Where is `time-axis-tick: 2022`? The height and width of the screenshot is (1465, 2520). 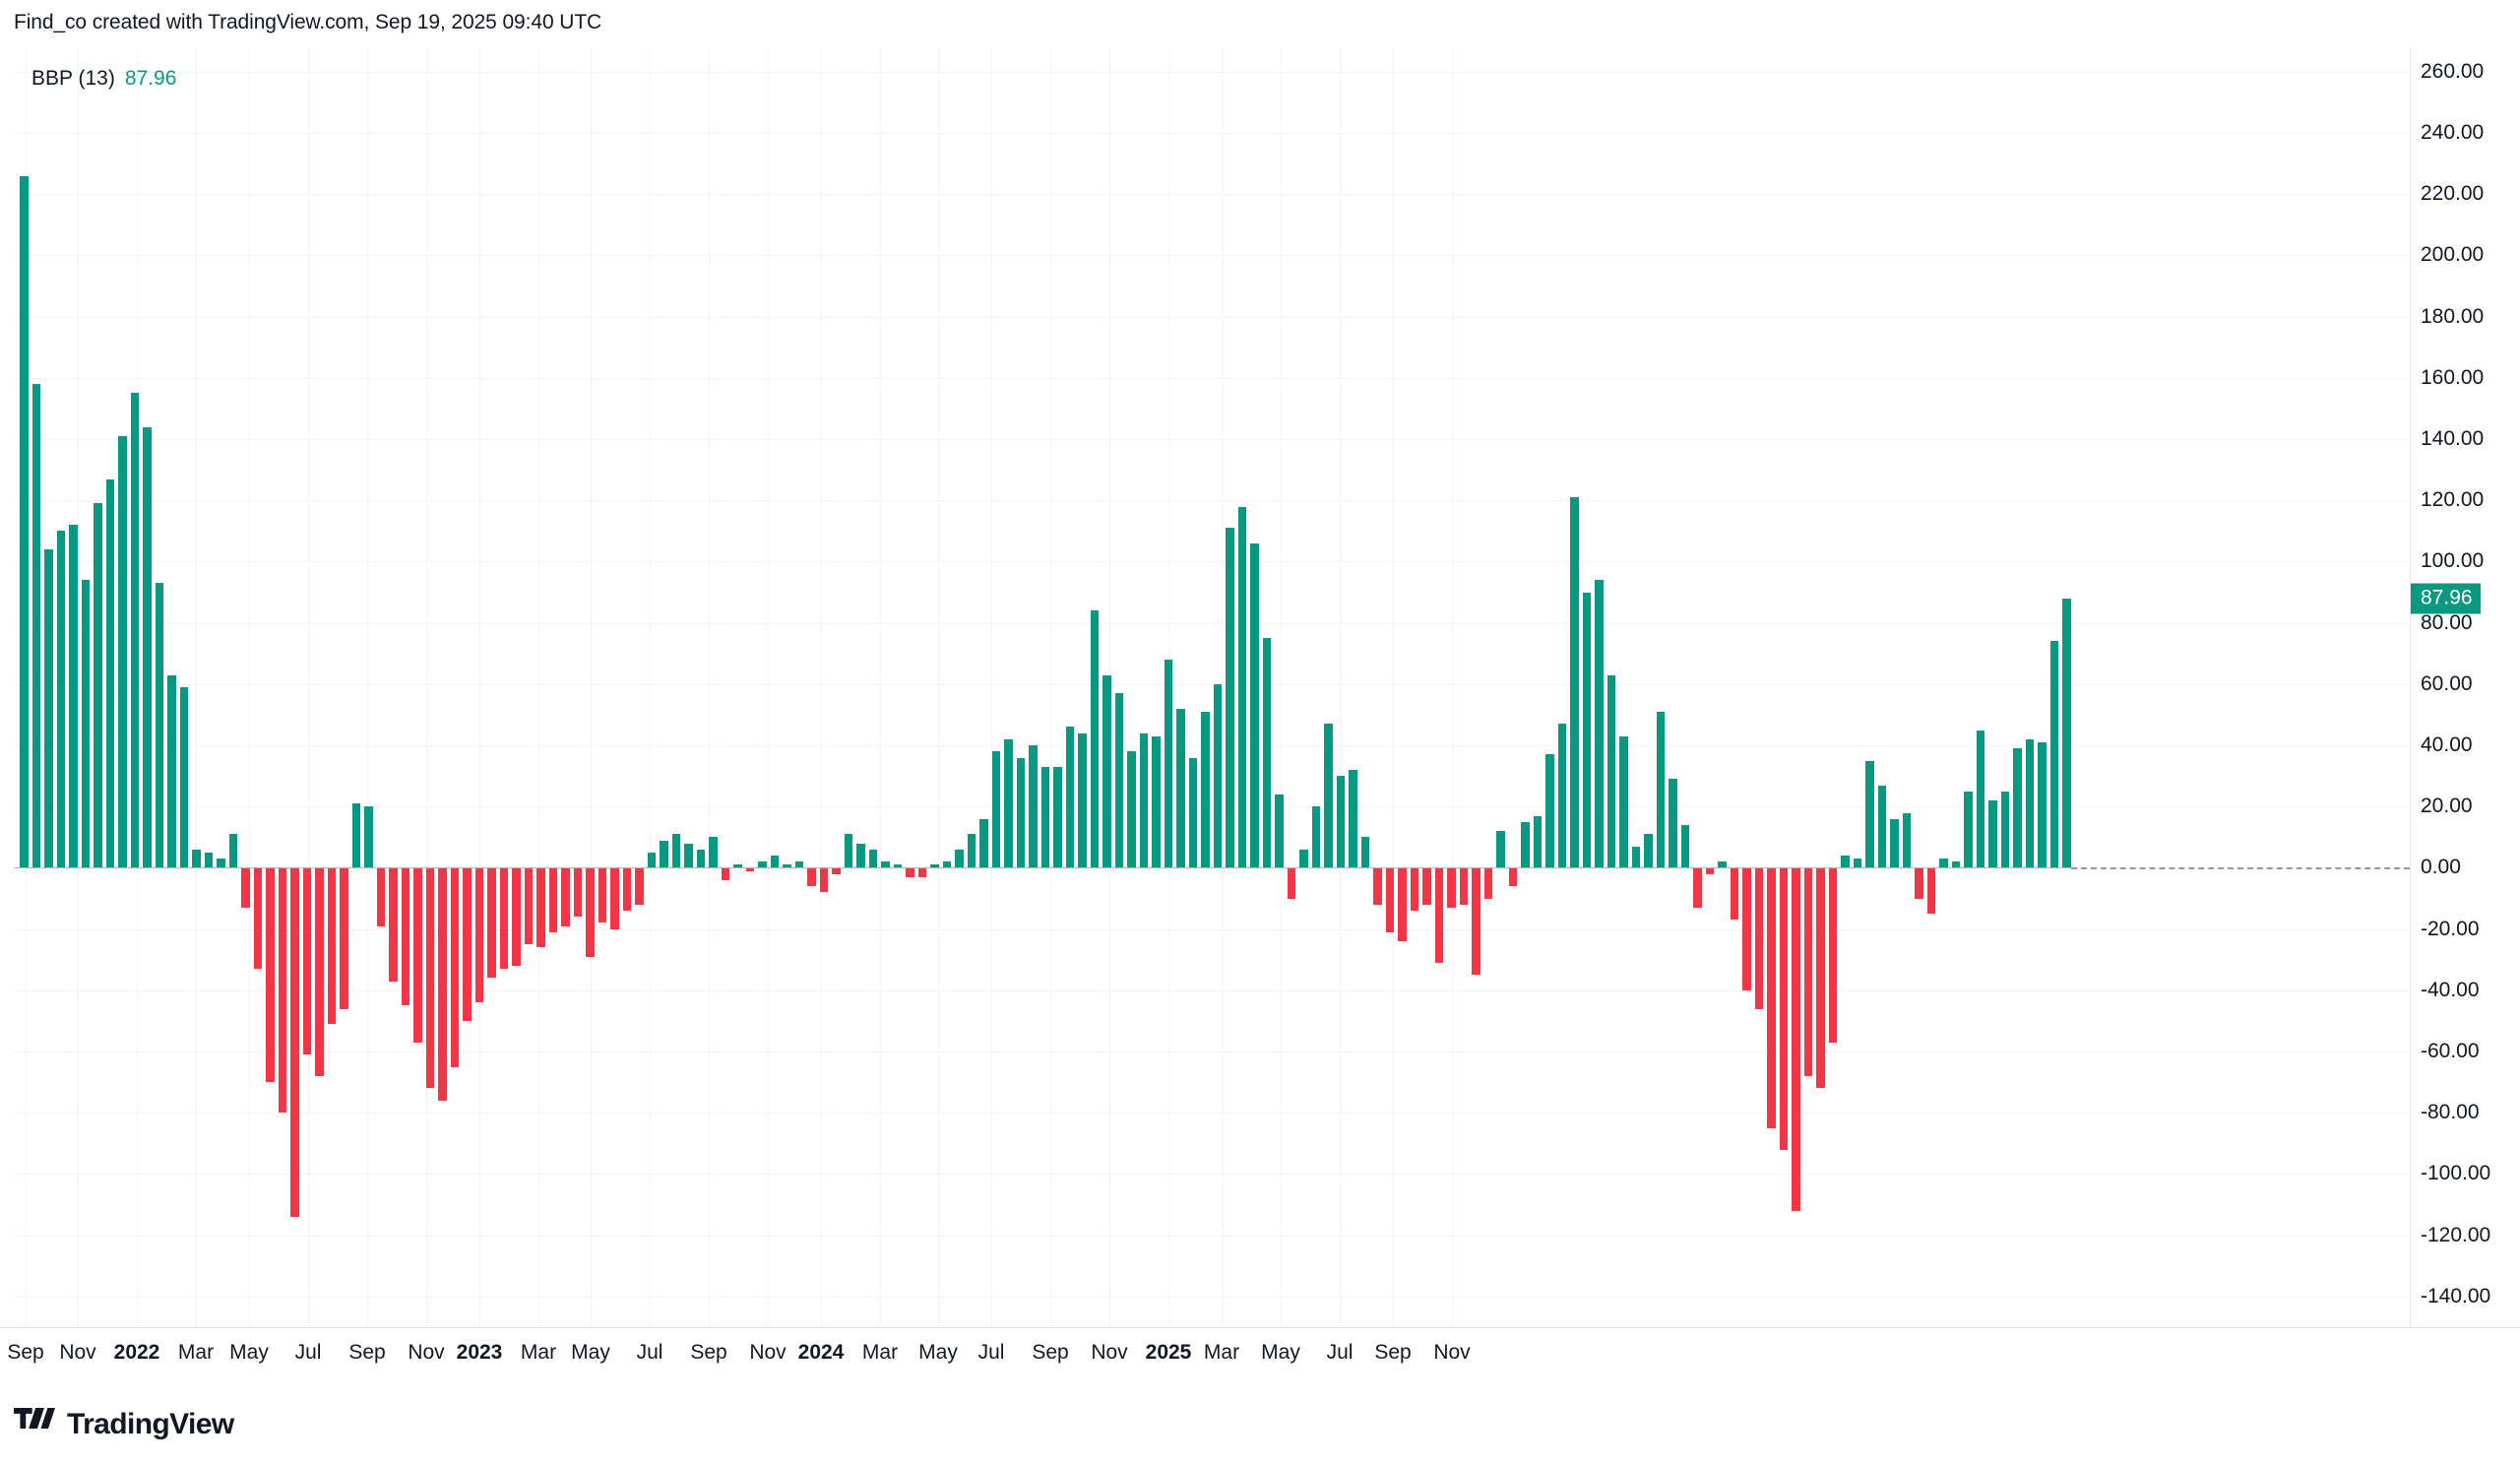
time-axis-tick: 2022 is located at coordinates (136, 1353).